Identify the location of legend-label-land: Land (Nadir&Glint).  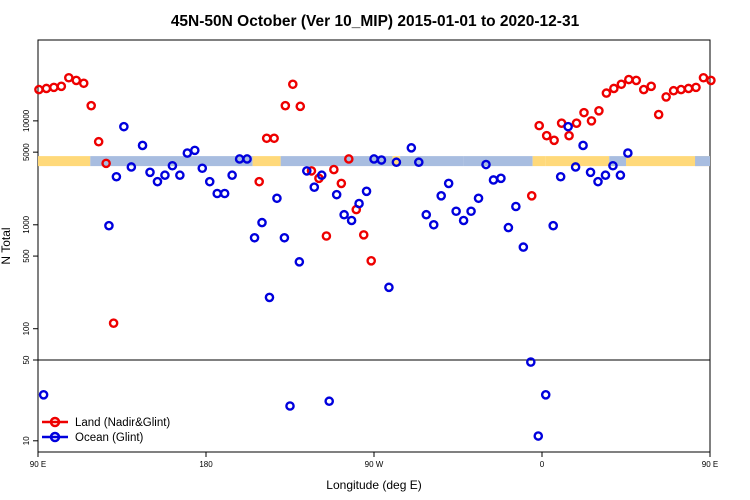
(122, 423).